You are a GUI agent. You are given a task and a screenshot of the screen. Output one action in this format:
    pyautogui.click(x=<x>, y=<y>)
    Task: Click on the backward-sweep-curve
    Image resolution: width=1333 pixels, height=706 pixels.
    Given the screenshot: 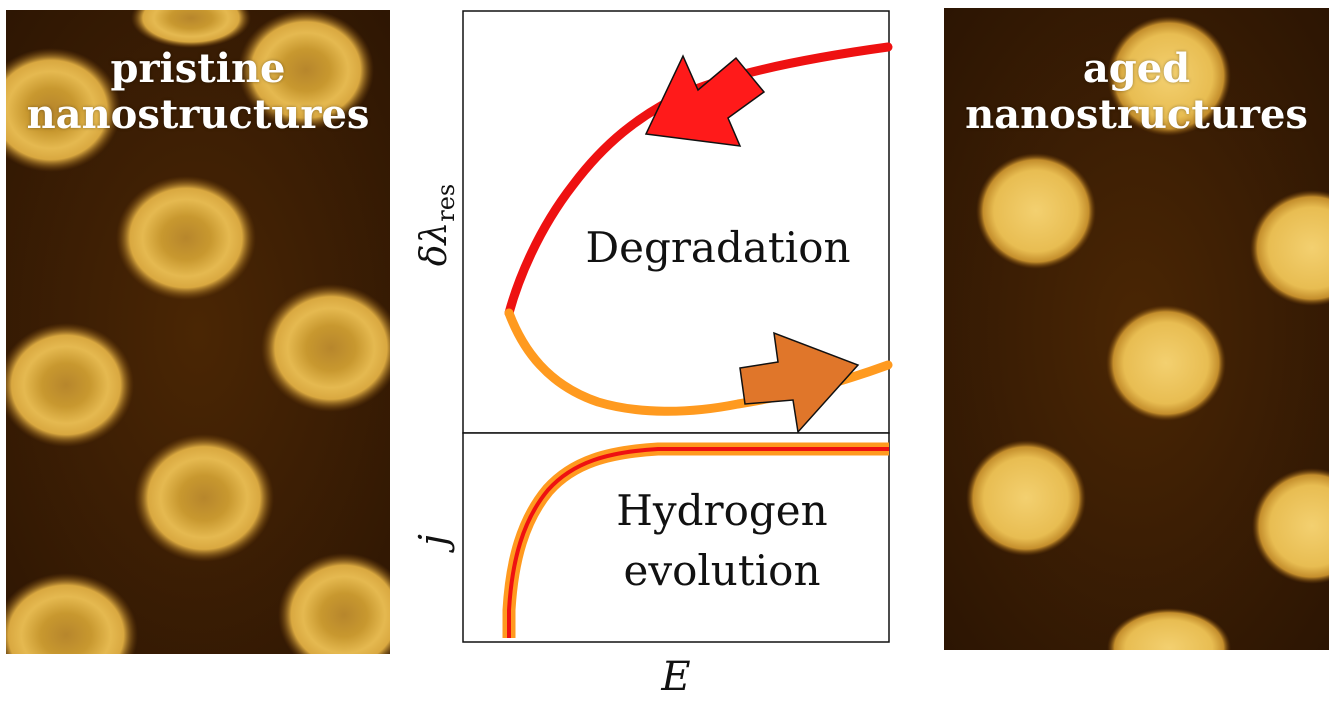 What is the action you would take?
    pyautogui.click(x=698, y=180)
    